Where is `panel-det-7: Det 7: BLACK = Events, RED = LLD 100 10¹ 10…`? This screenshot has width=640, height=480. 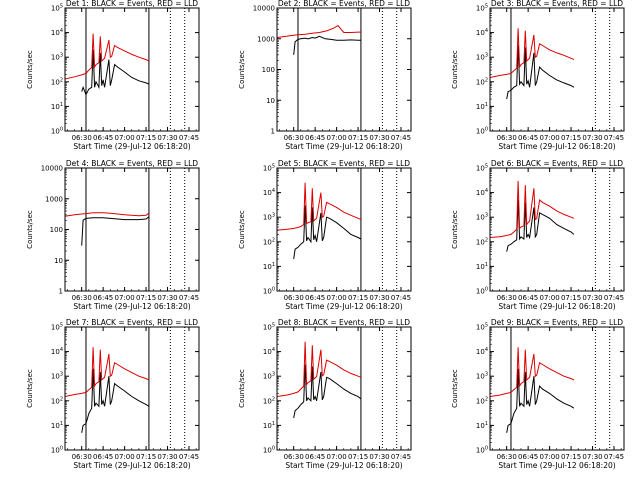
panel-det-7: Det 7: BLACK = Events, RED = LLD 100 10¹ 10… is located at coordinates (113, 394).